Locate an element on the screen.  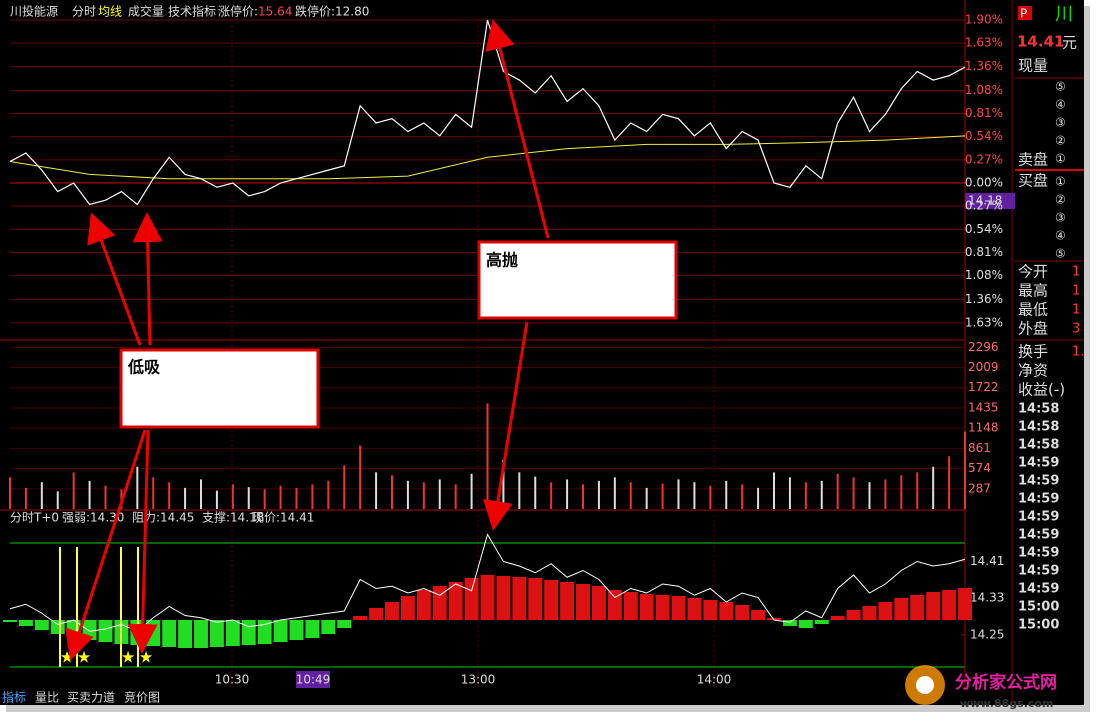
stat-value: 1 is located at coordinates (1076, 310).